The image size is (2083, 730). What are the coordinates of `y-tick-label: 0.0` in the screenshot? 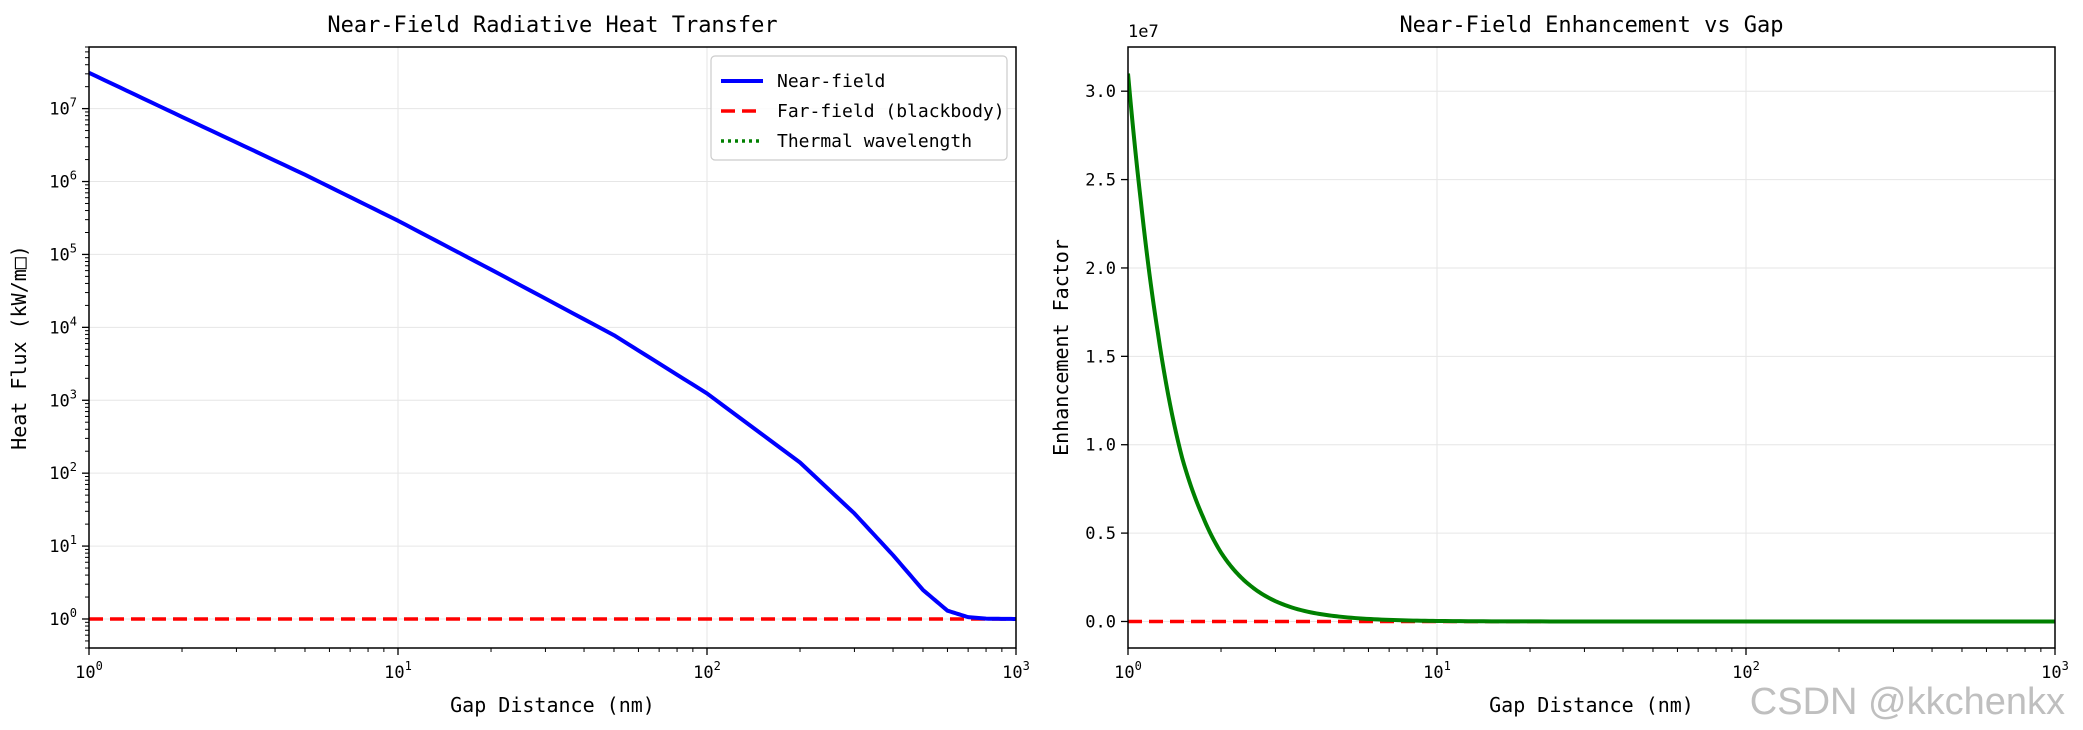 It's located at (1100, 622).